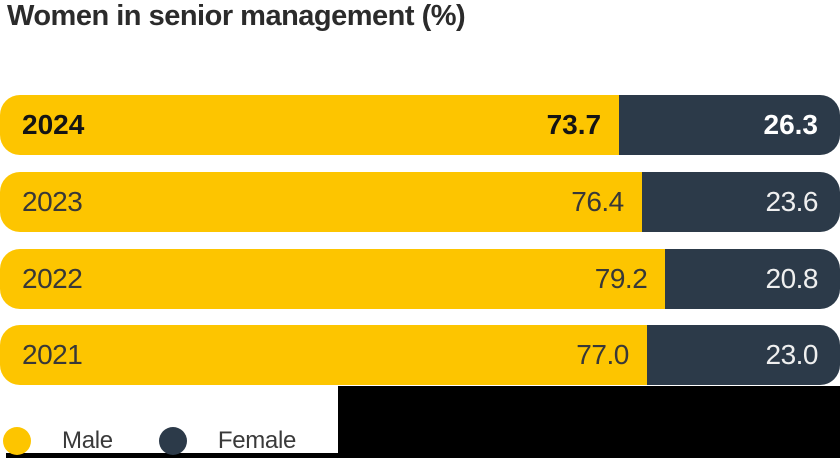  I want to click on bar-row-2022: 2022 79.2 20.8, so click(420, 279).